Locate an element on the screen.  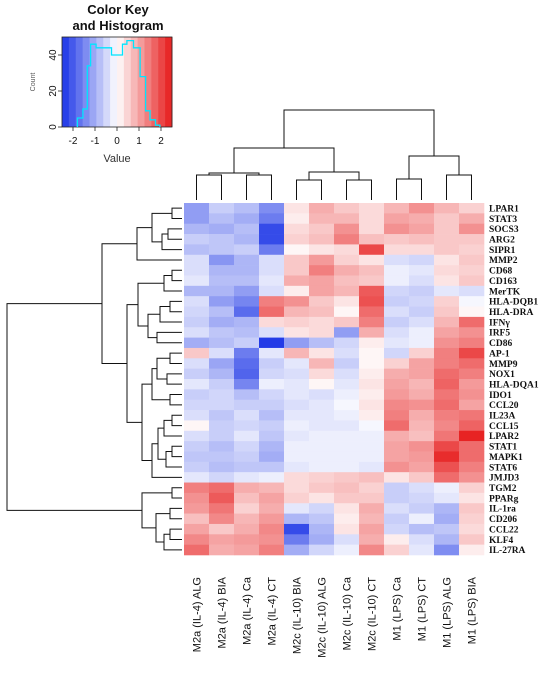
row-label: HLA-DQB1 is located at coordinates (513, 303).